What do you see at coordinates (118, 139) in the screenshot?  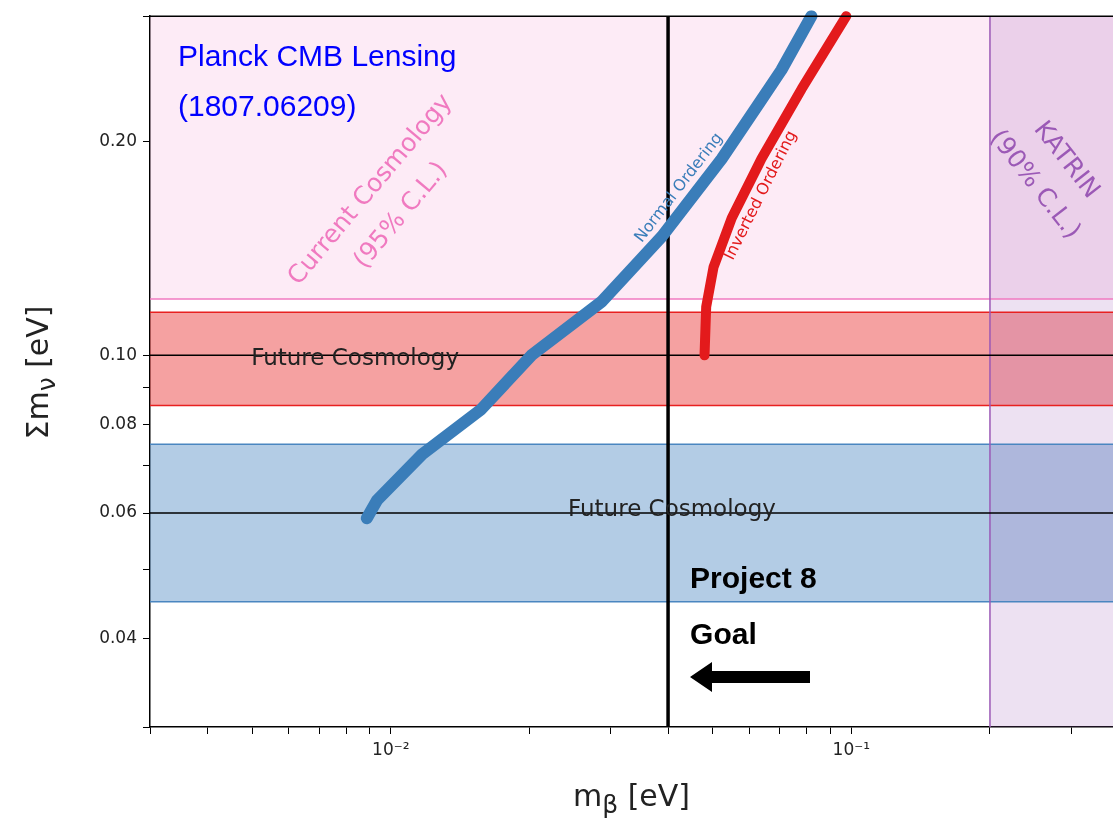 I see `y-tick-label: 0.20` at bounding box center [118, 139].